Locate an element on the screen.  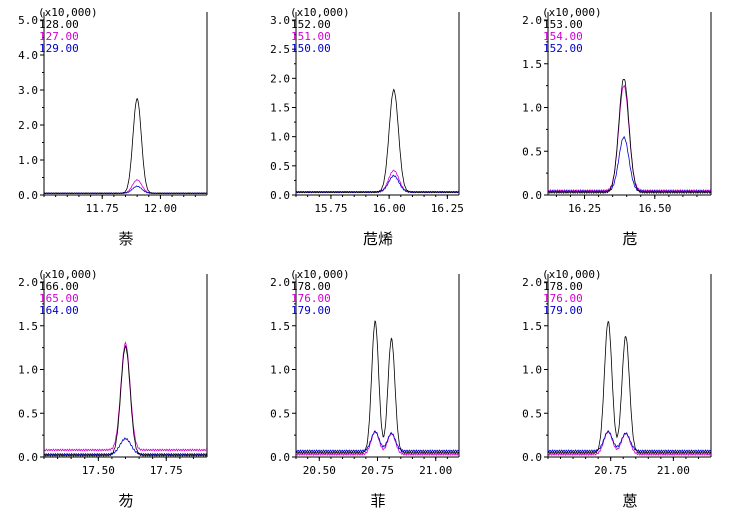
compound-name: 蒽 is located at coordinates (630, 501).